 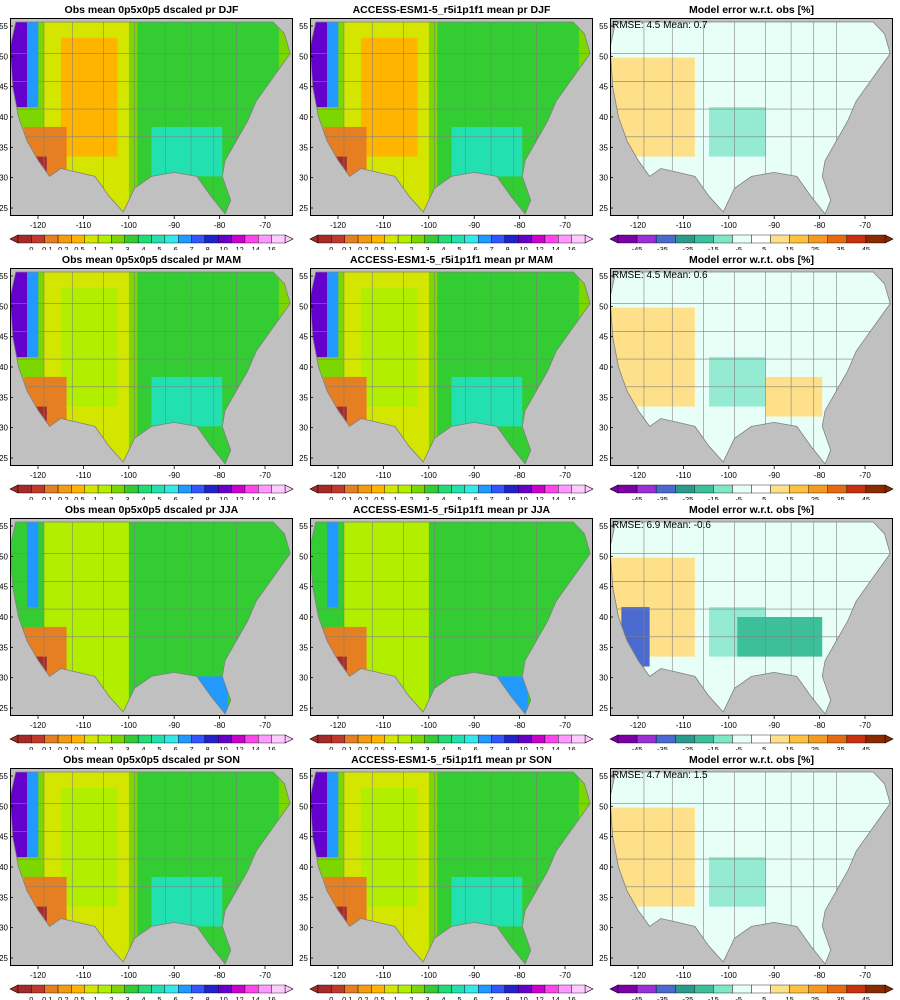 I want to click on colorbar-label: 15, so click(x=789, y=997).